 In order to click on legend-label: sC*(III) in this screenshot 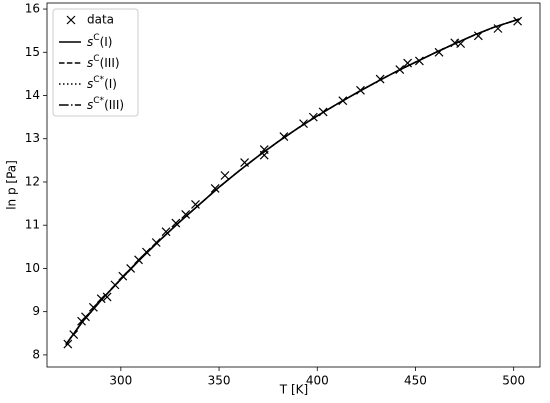, I will do `click(105, 104)`.